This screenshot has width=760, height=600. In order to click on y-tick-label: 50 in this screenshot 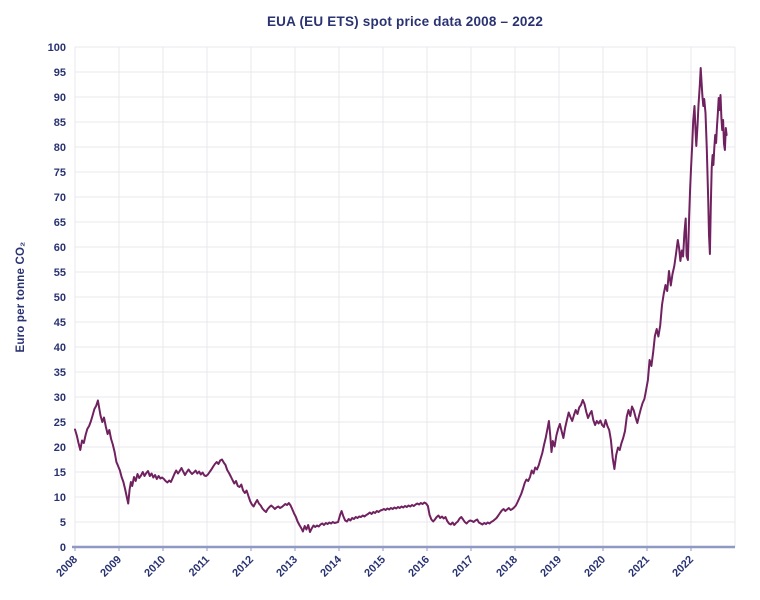, I will do `click(60, 298)`.